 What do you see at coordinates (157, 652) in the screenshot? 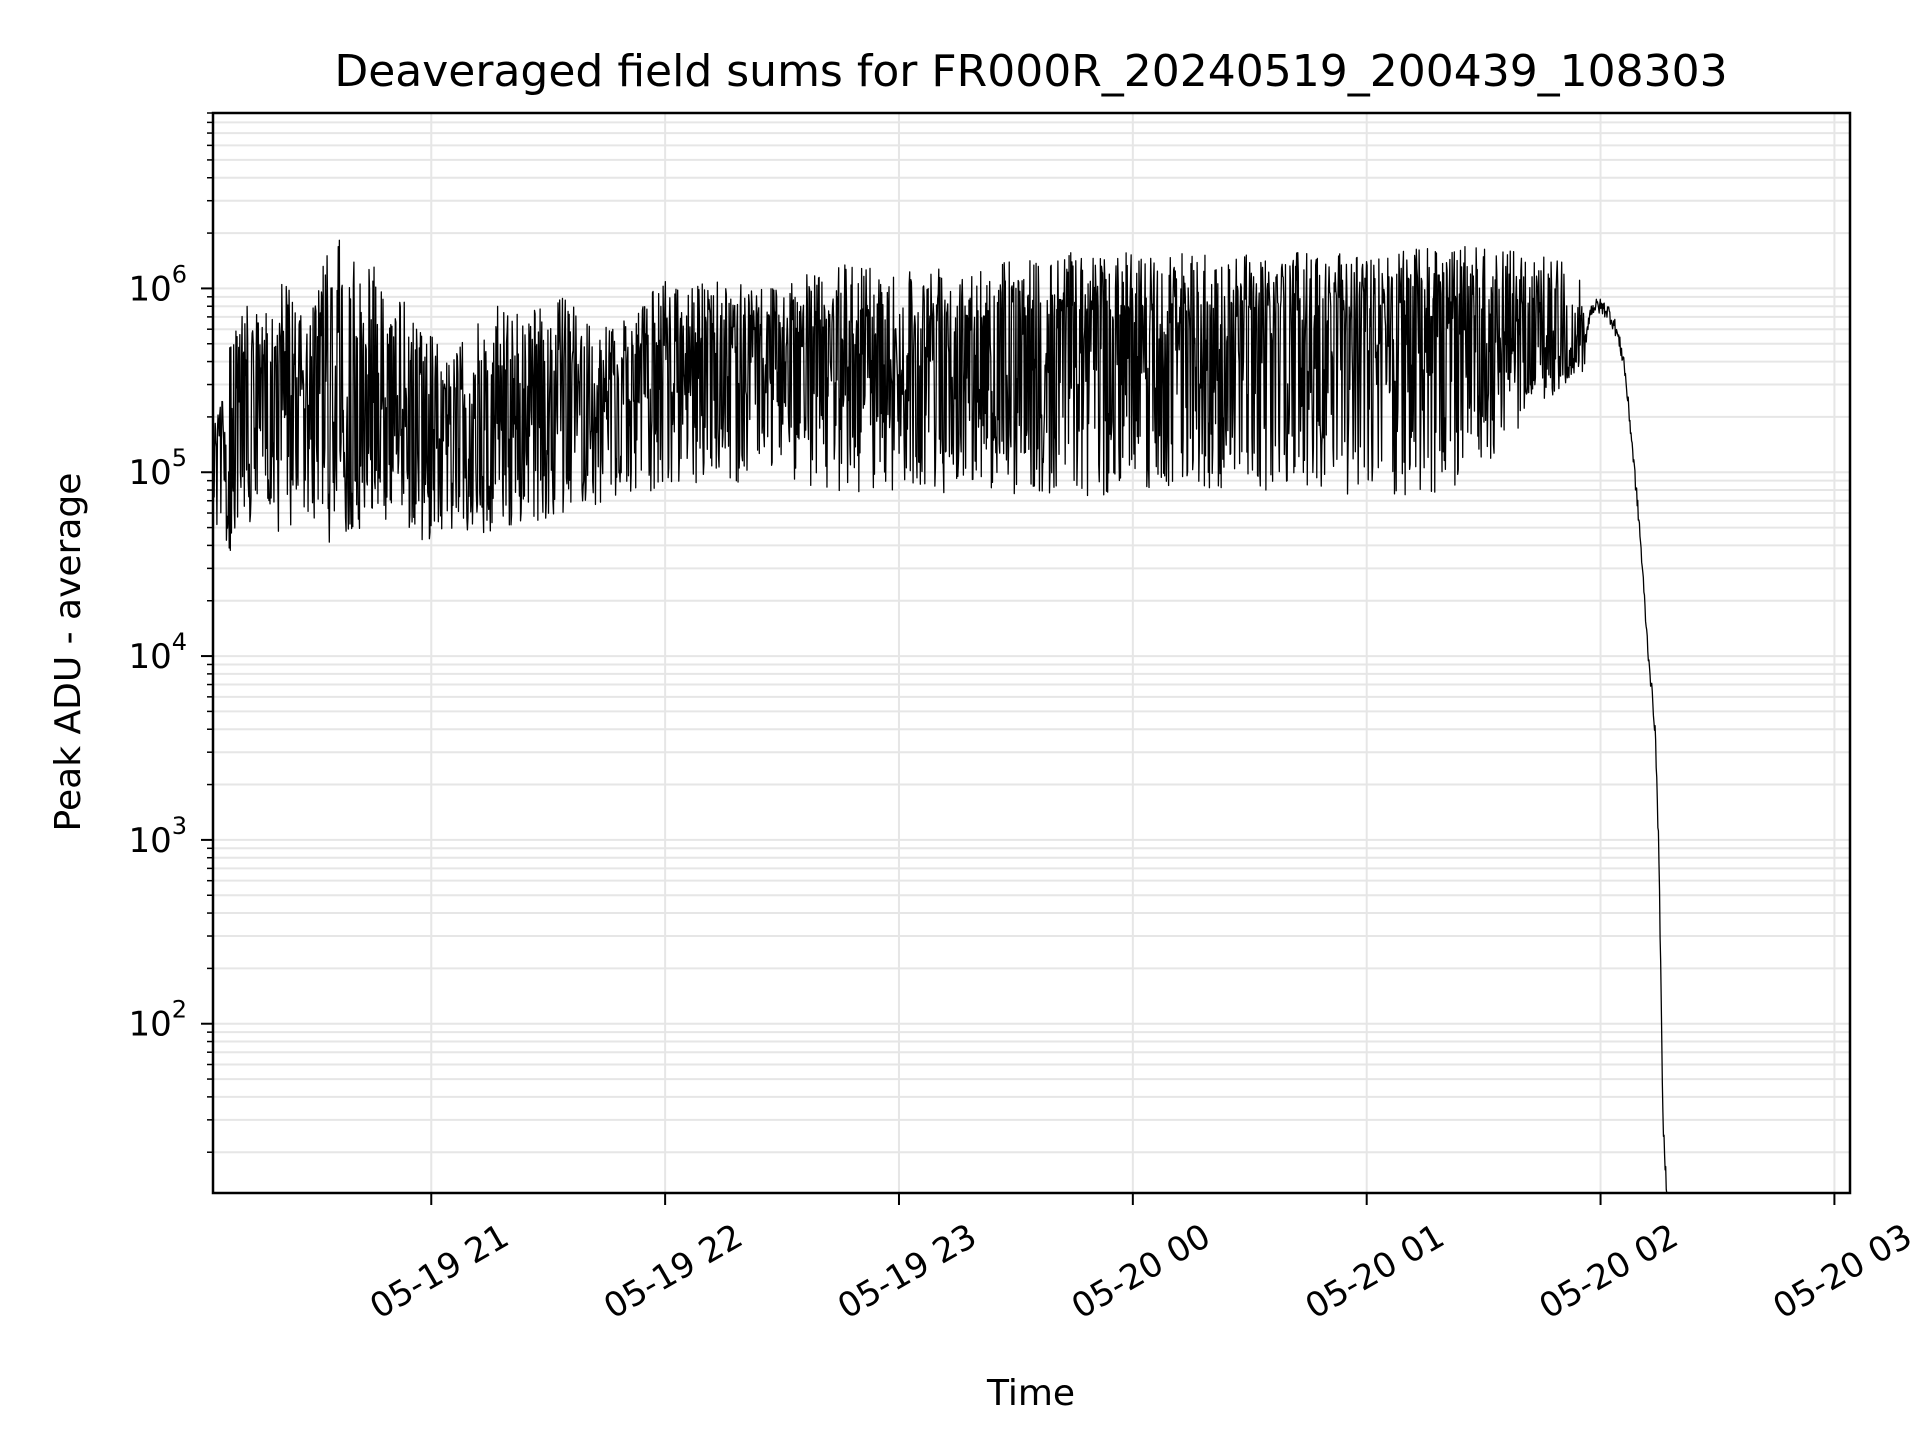
I see `y-tick-label: 10⁴` at bounding box center [157, 652].